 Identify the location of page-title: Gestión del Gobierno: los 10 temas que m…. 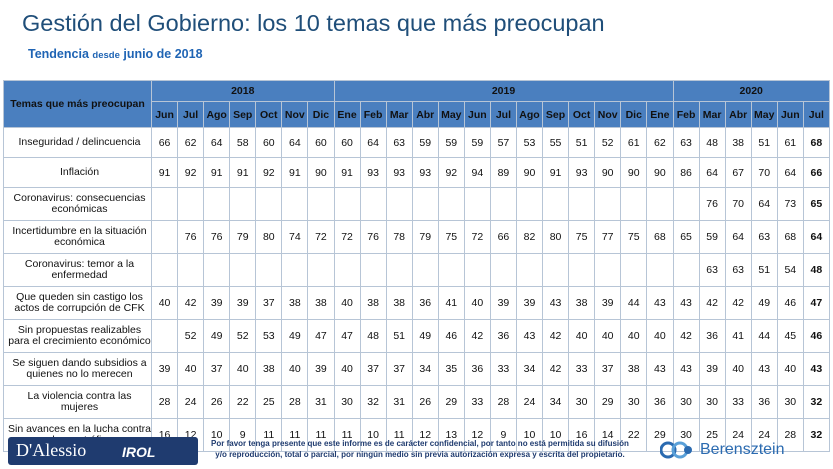
(313, 23).